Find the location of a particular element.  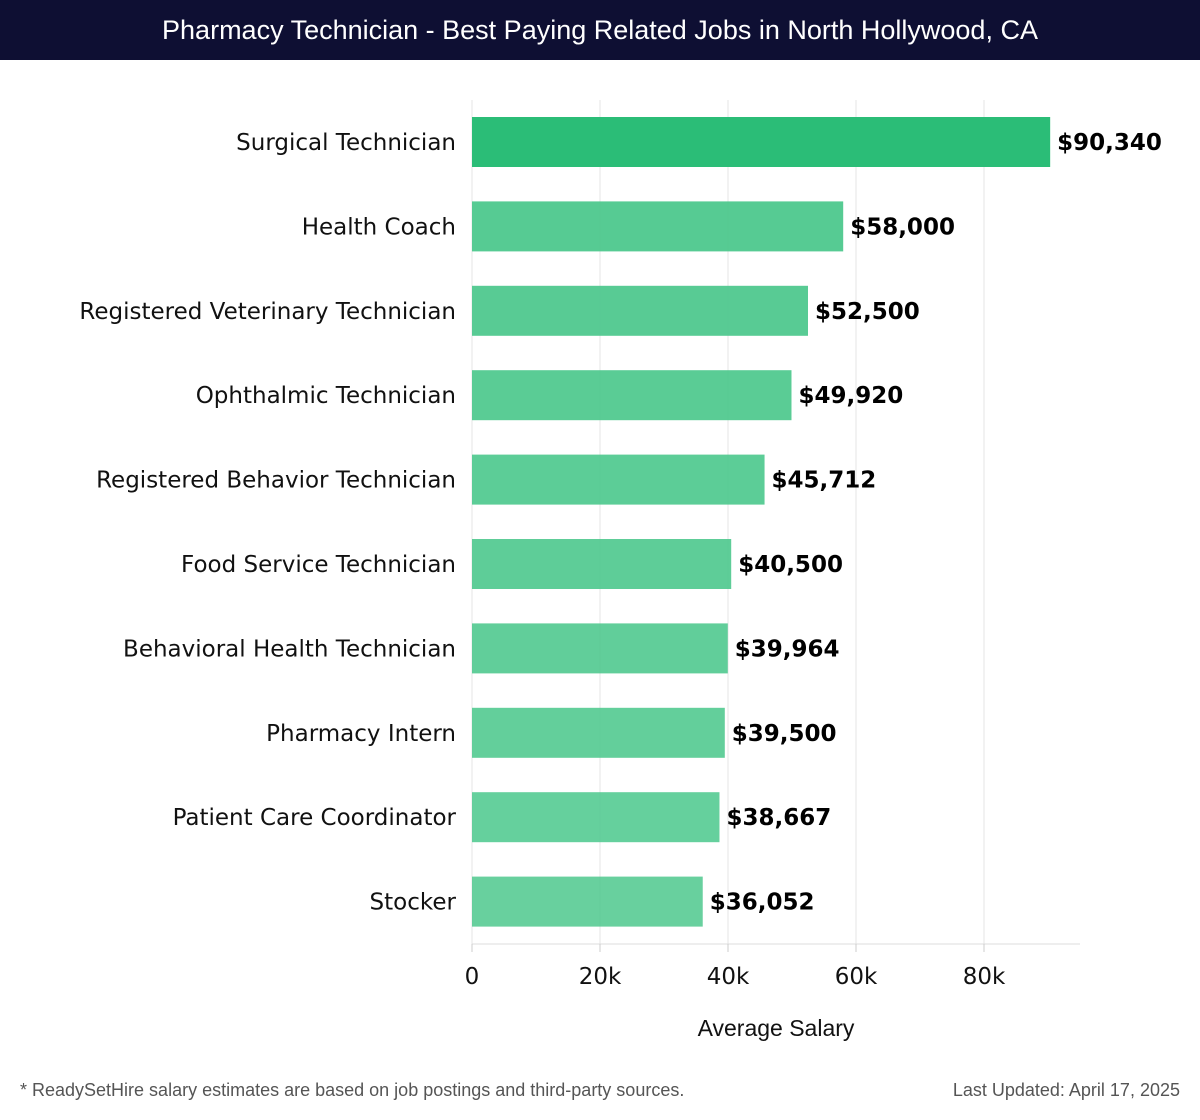

value-label: $49,920 is located at coordinates (850, 396).